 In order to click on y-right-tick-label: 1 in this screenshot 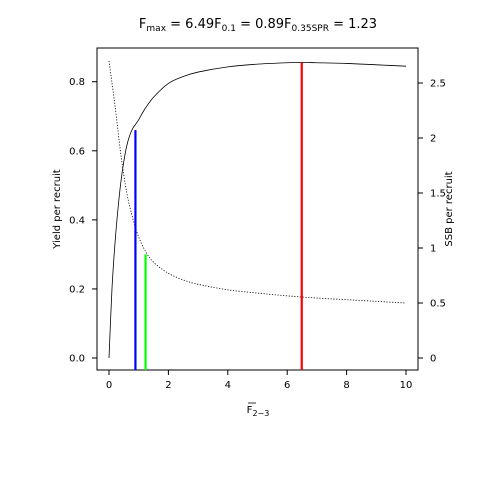, I will do `click(433, 249)`.